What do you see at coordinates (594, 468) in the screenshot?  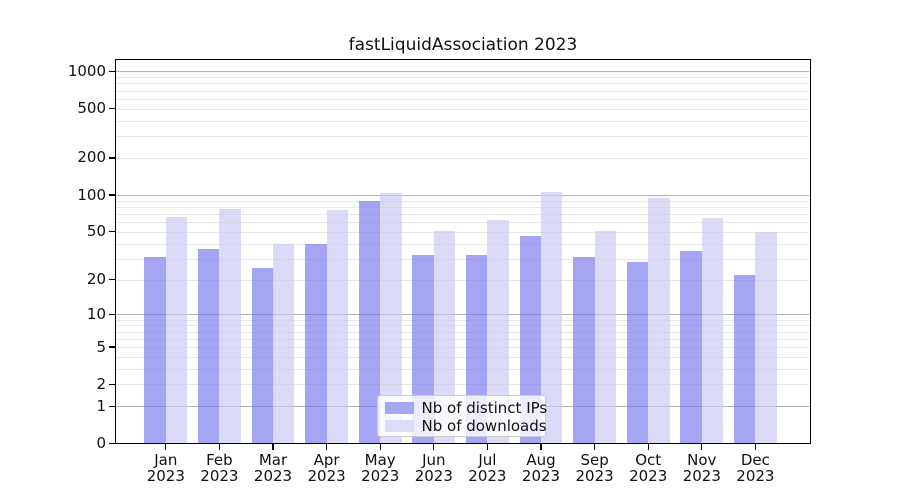 I see `x-axis-tick-label: Sep 2023` at bounding box center [594, 468].